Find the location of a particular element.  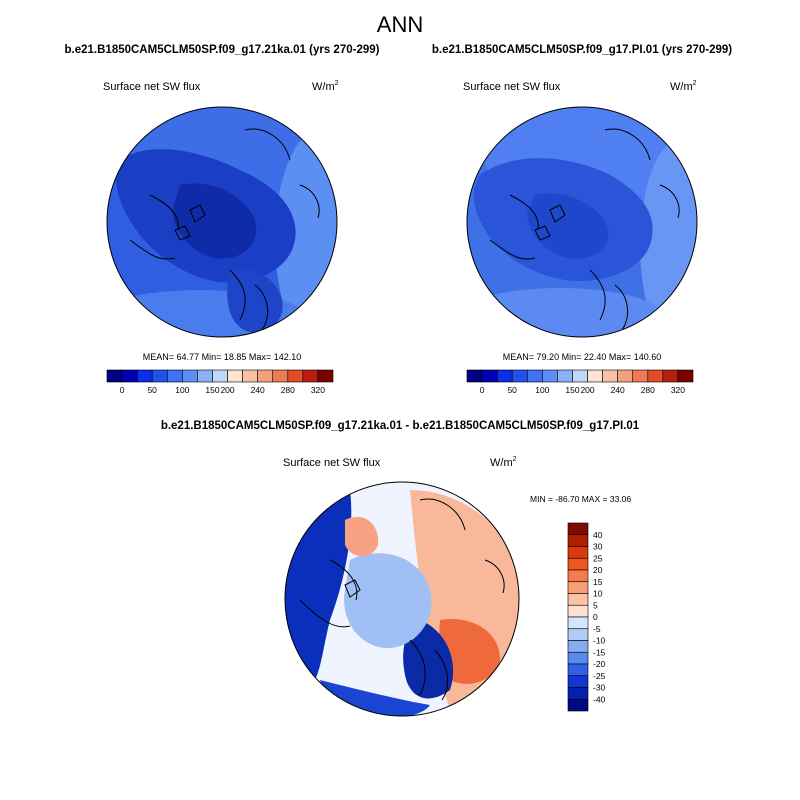

panel-pi-variable: Surface net SW flux is located at coordinates (512, 87).